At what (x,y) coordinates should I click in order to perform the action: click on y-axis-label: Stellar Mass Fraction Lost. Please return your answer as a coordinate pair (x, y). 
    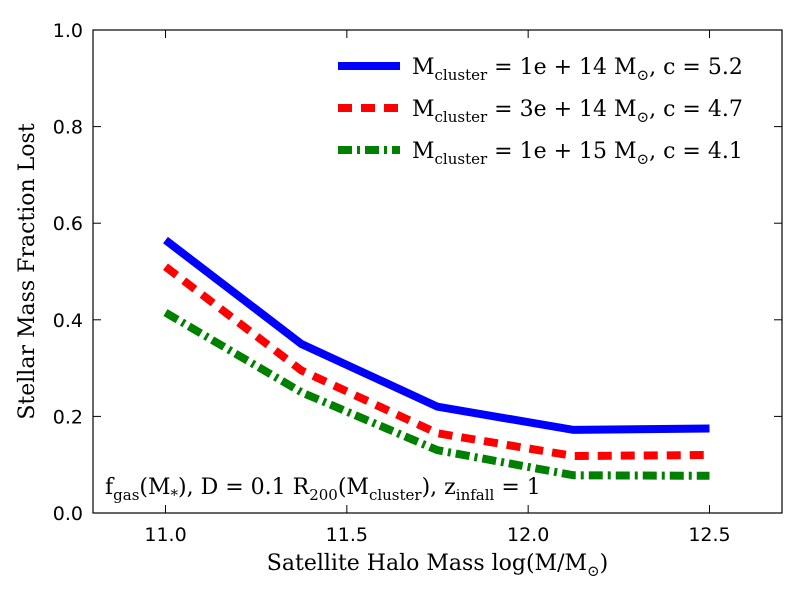
    Looking at the image, I should click on (27, 271).